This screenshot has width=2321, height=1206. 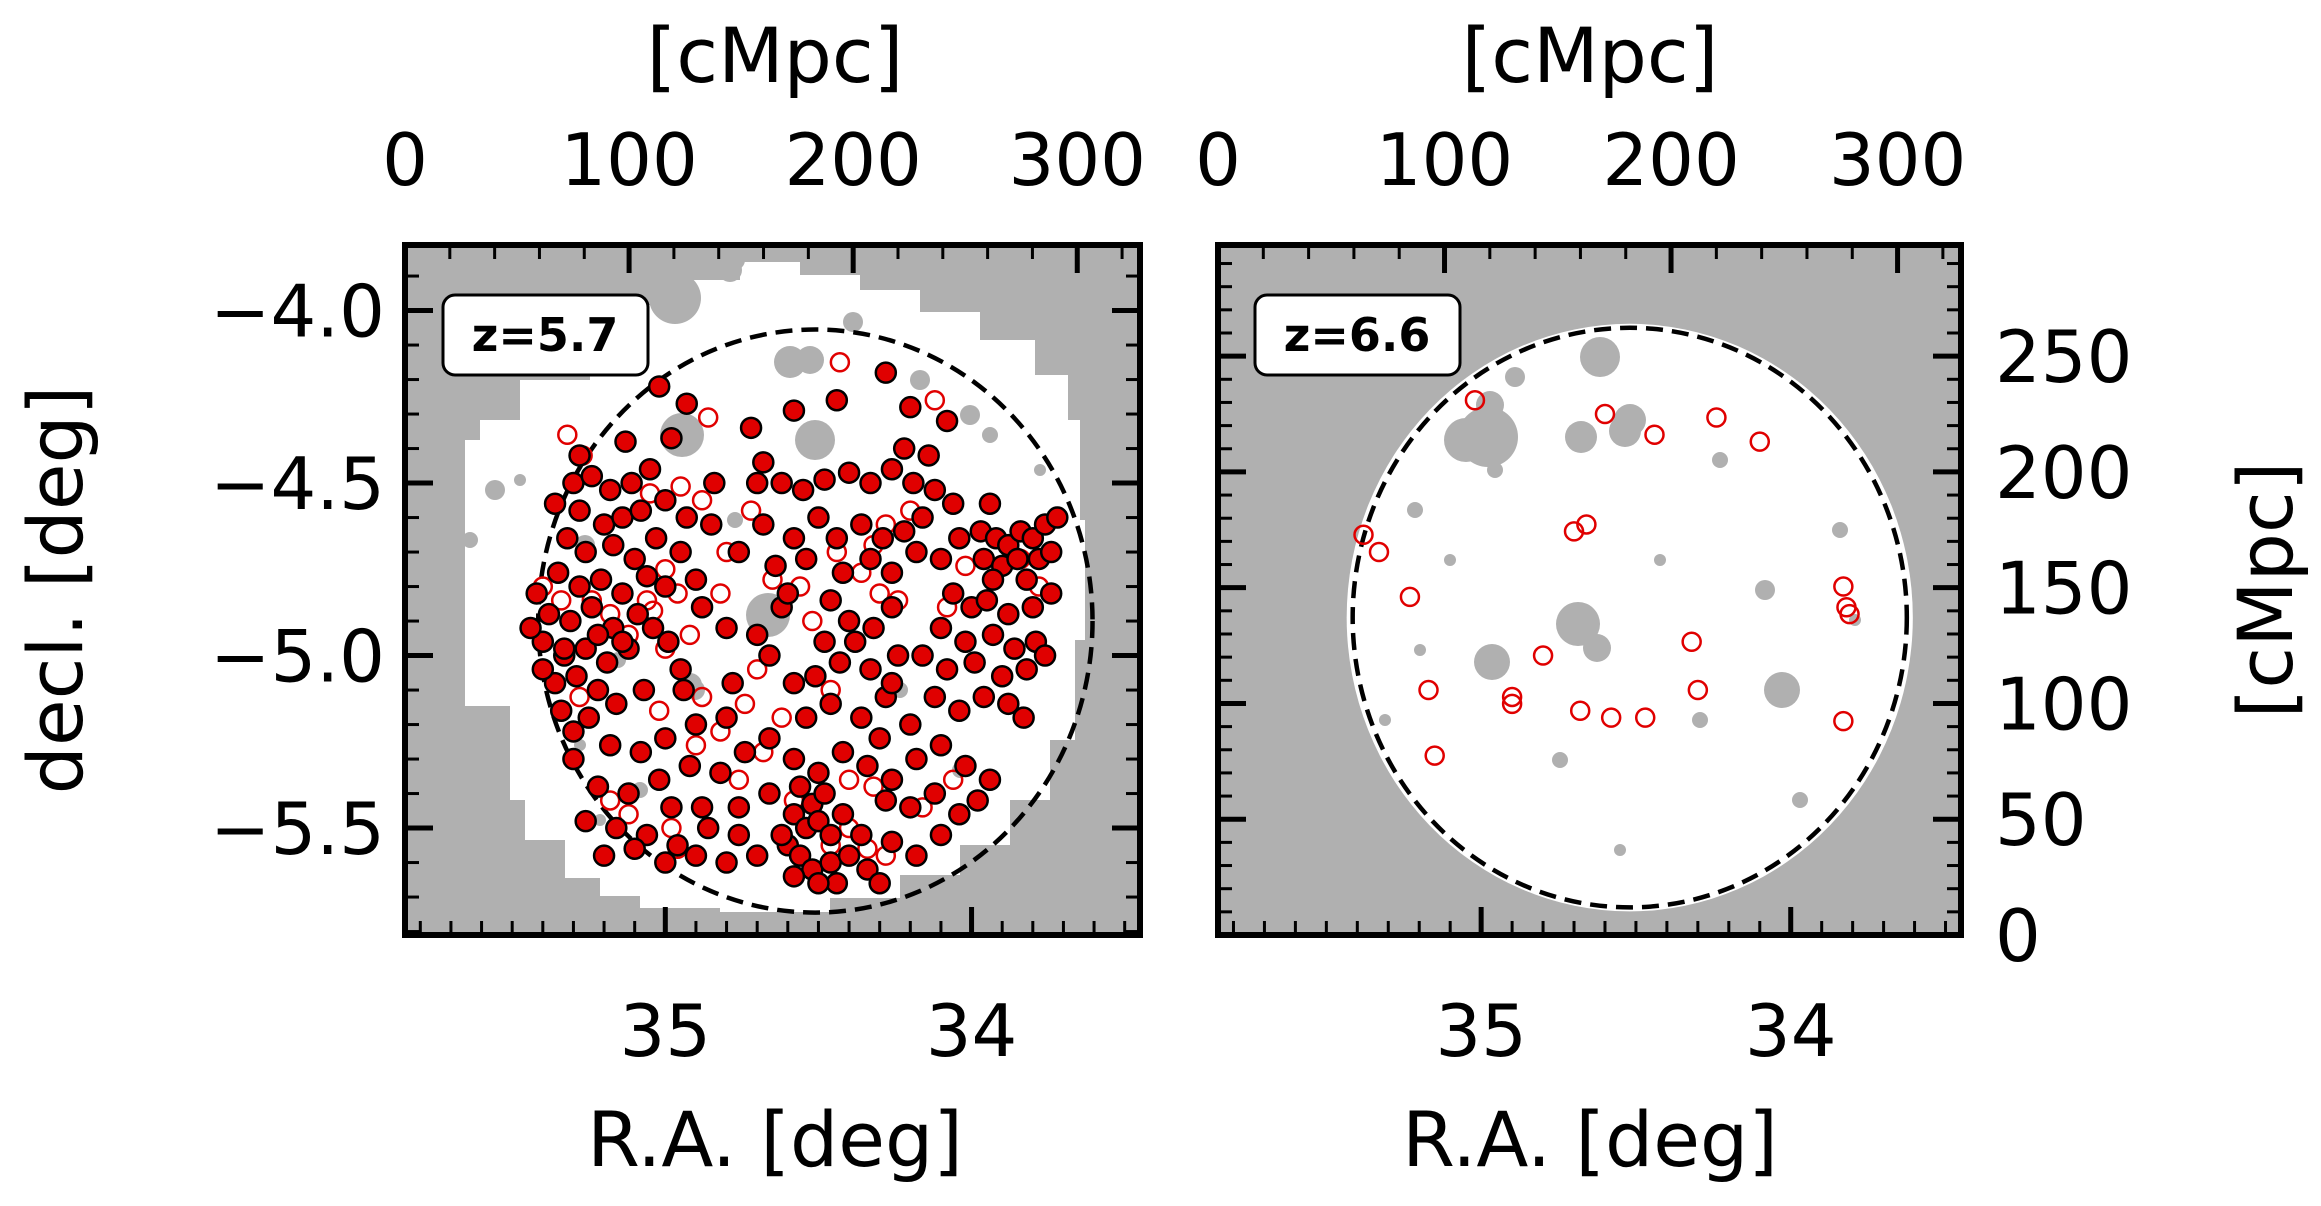 I want to click on left-dec-tick-label: −5.5, so click(x=297, y=829).